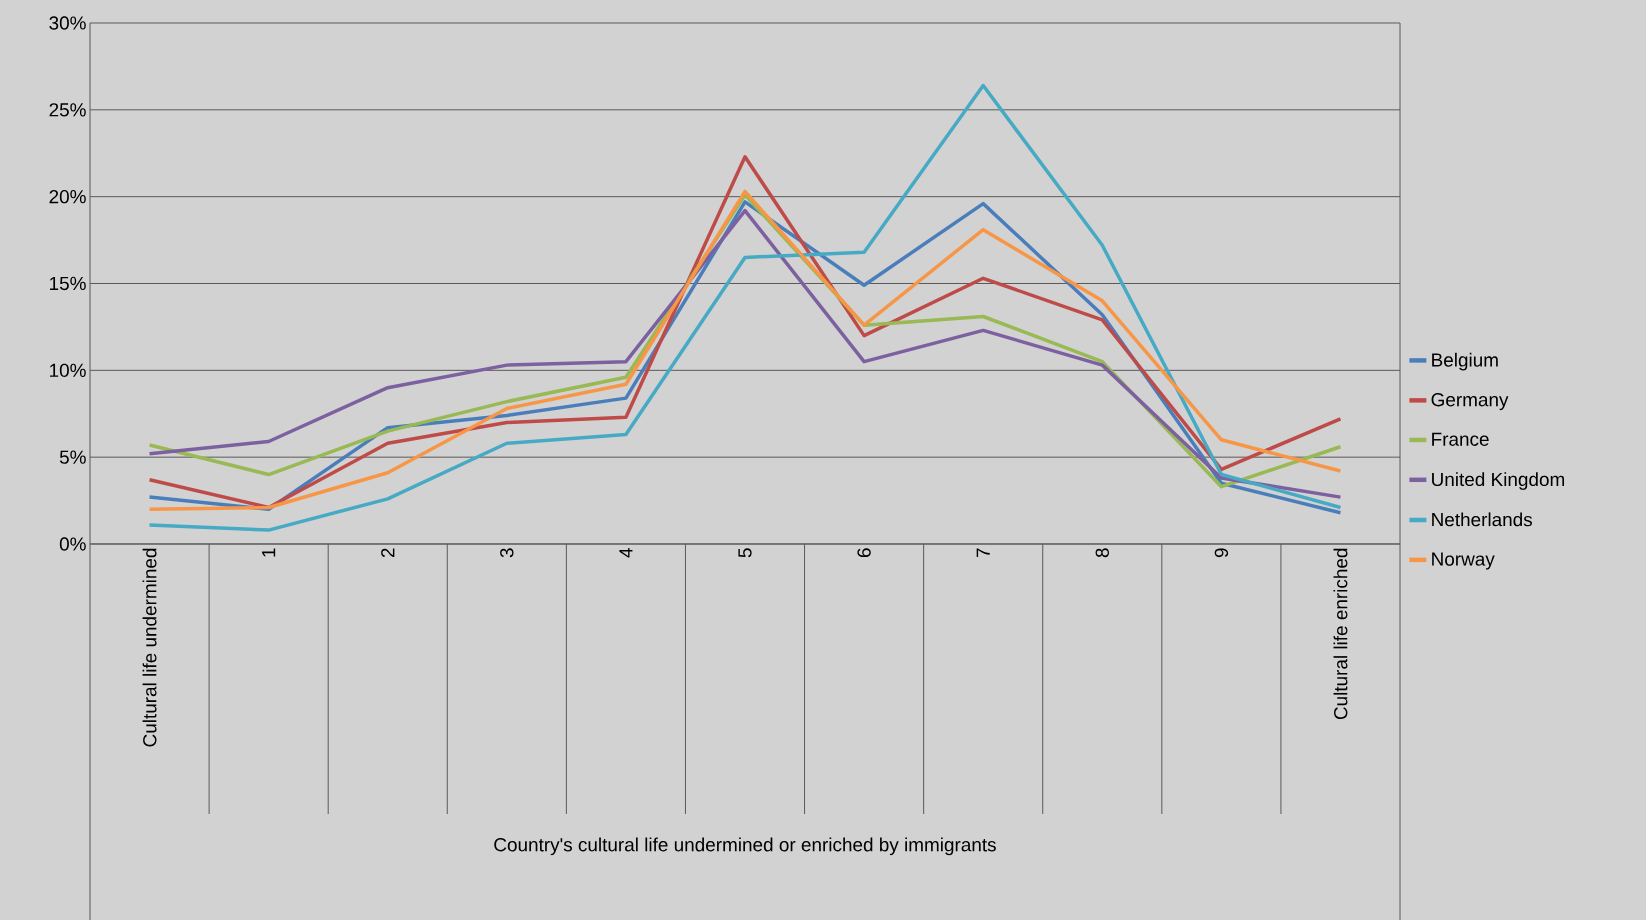  Describe the element at coordinates (68, 370) in the screenshot. I see `y-tick-label: 10%` at that location.